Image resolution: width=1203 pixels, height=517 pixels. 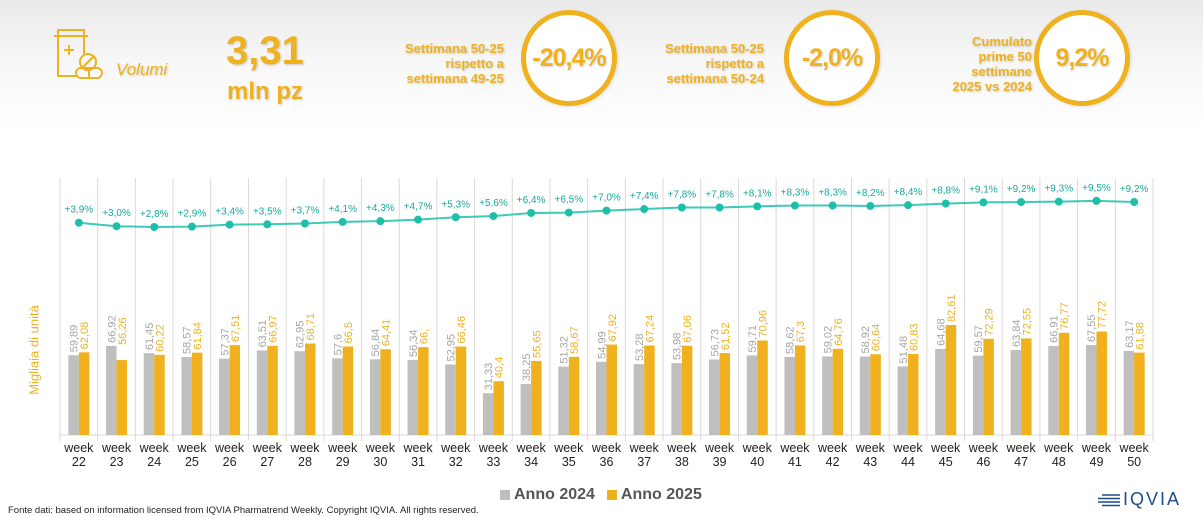 What do you see at coordinates (343, 462) in the screenshot?
I see `x-tick-label: 29` at bounding box center [343, 462].